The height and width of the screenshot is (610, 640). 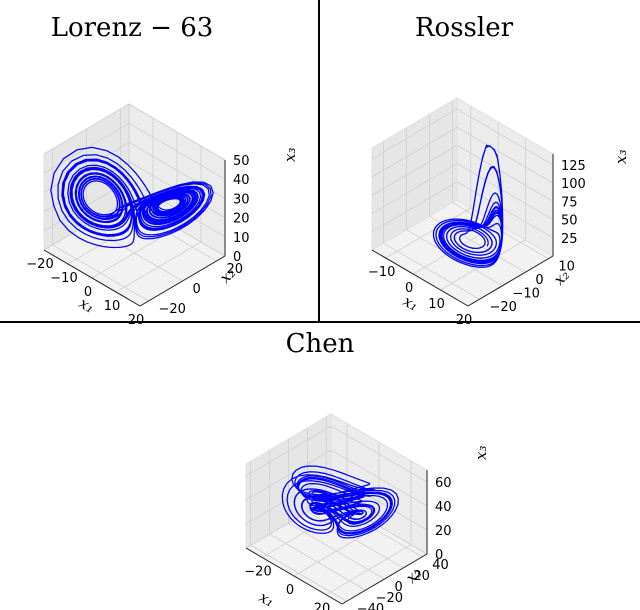 What do you see at coordinates (132, 28) in the screenshot?
I see `chart-title: Lorenz − 63` at bounding box center [132, 28].